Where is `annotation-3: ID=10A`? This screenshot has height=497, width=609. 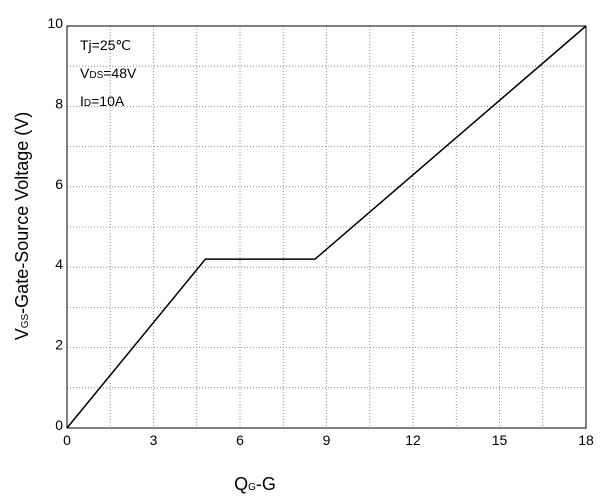
annotation-3: ID=10A is located at coordinates (102, 101).